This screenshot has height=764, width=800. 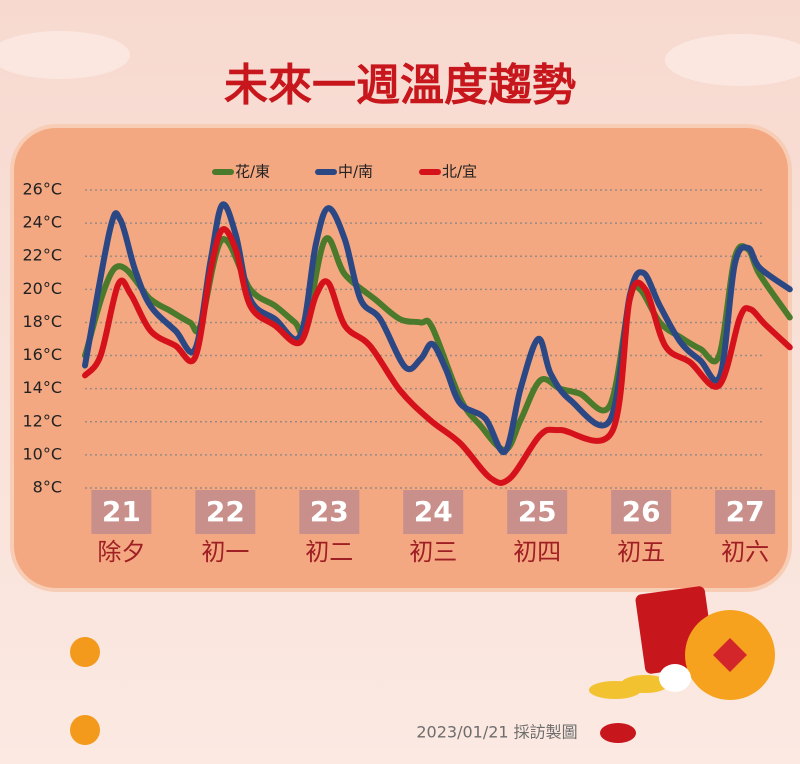 What do you see at coordinates (730, 655) in the screenshot?
I see `orange-tag` at bounding box center [730, 655].